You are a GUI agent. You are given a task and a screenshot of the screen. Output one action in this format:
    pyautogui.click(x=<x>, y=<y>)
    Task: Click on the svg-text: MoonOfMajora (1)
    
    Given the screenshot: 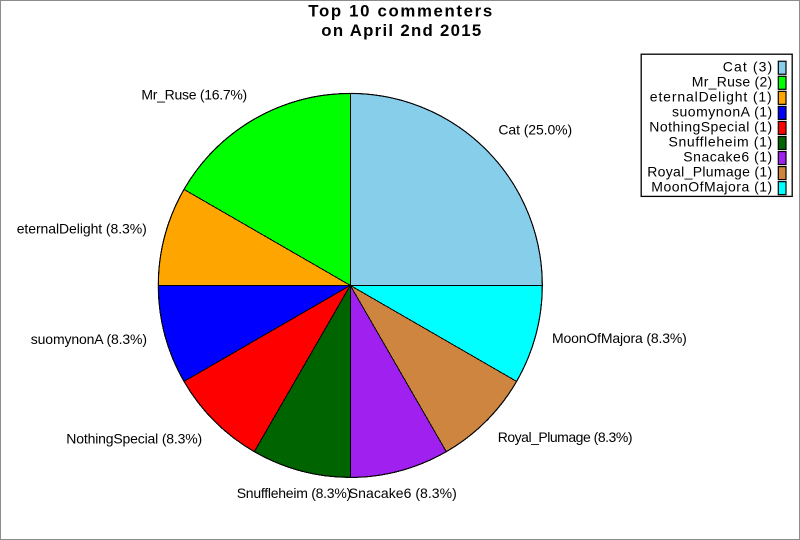 What is the action you would take?
    pyautogui.click(x=711, y=187)
    